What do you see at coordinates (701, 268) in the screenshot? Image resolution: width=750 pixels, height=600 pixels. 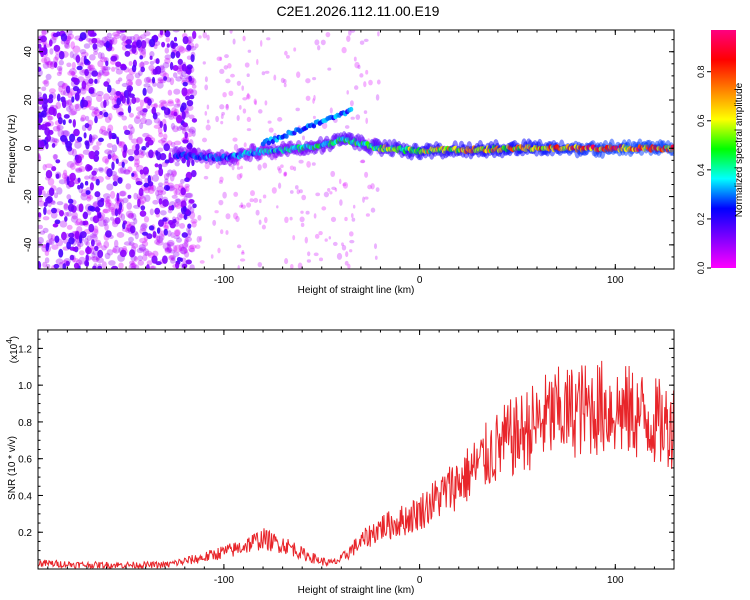 I see `colorbar-tick-label: 0.0` at bounding box center [701, 268].